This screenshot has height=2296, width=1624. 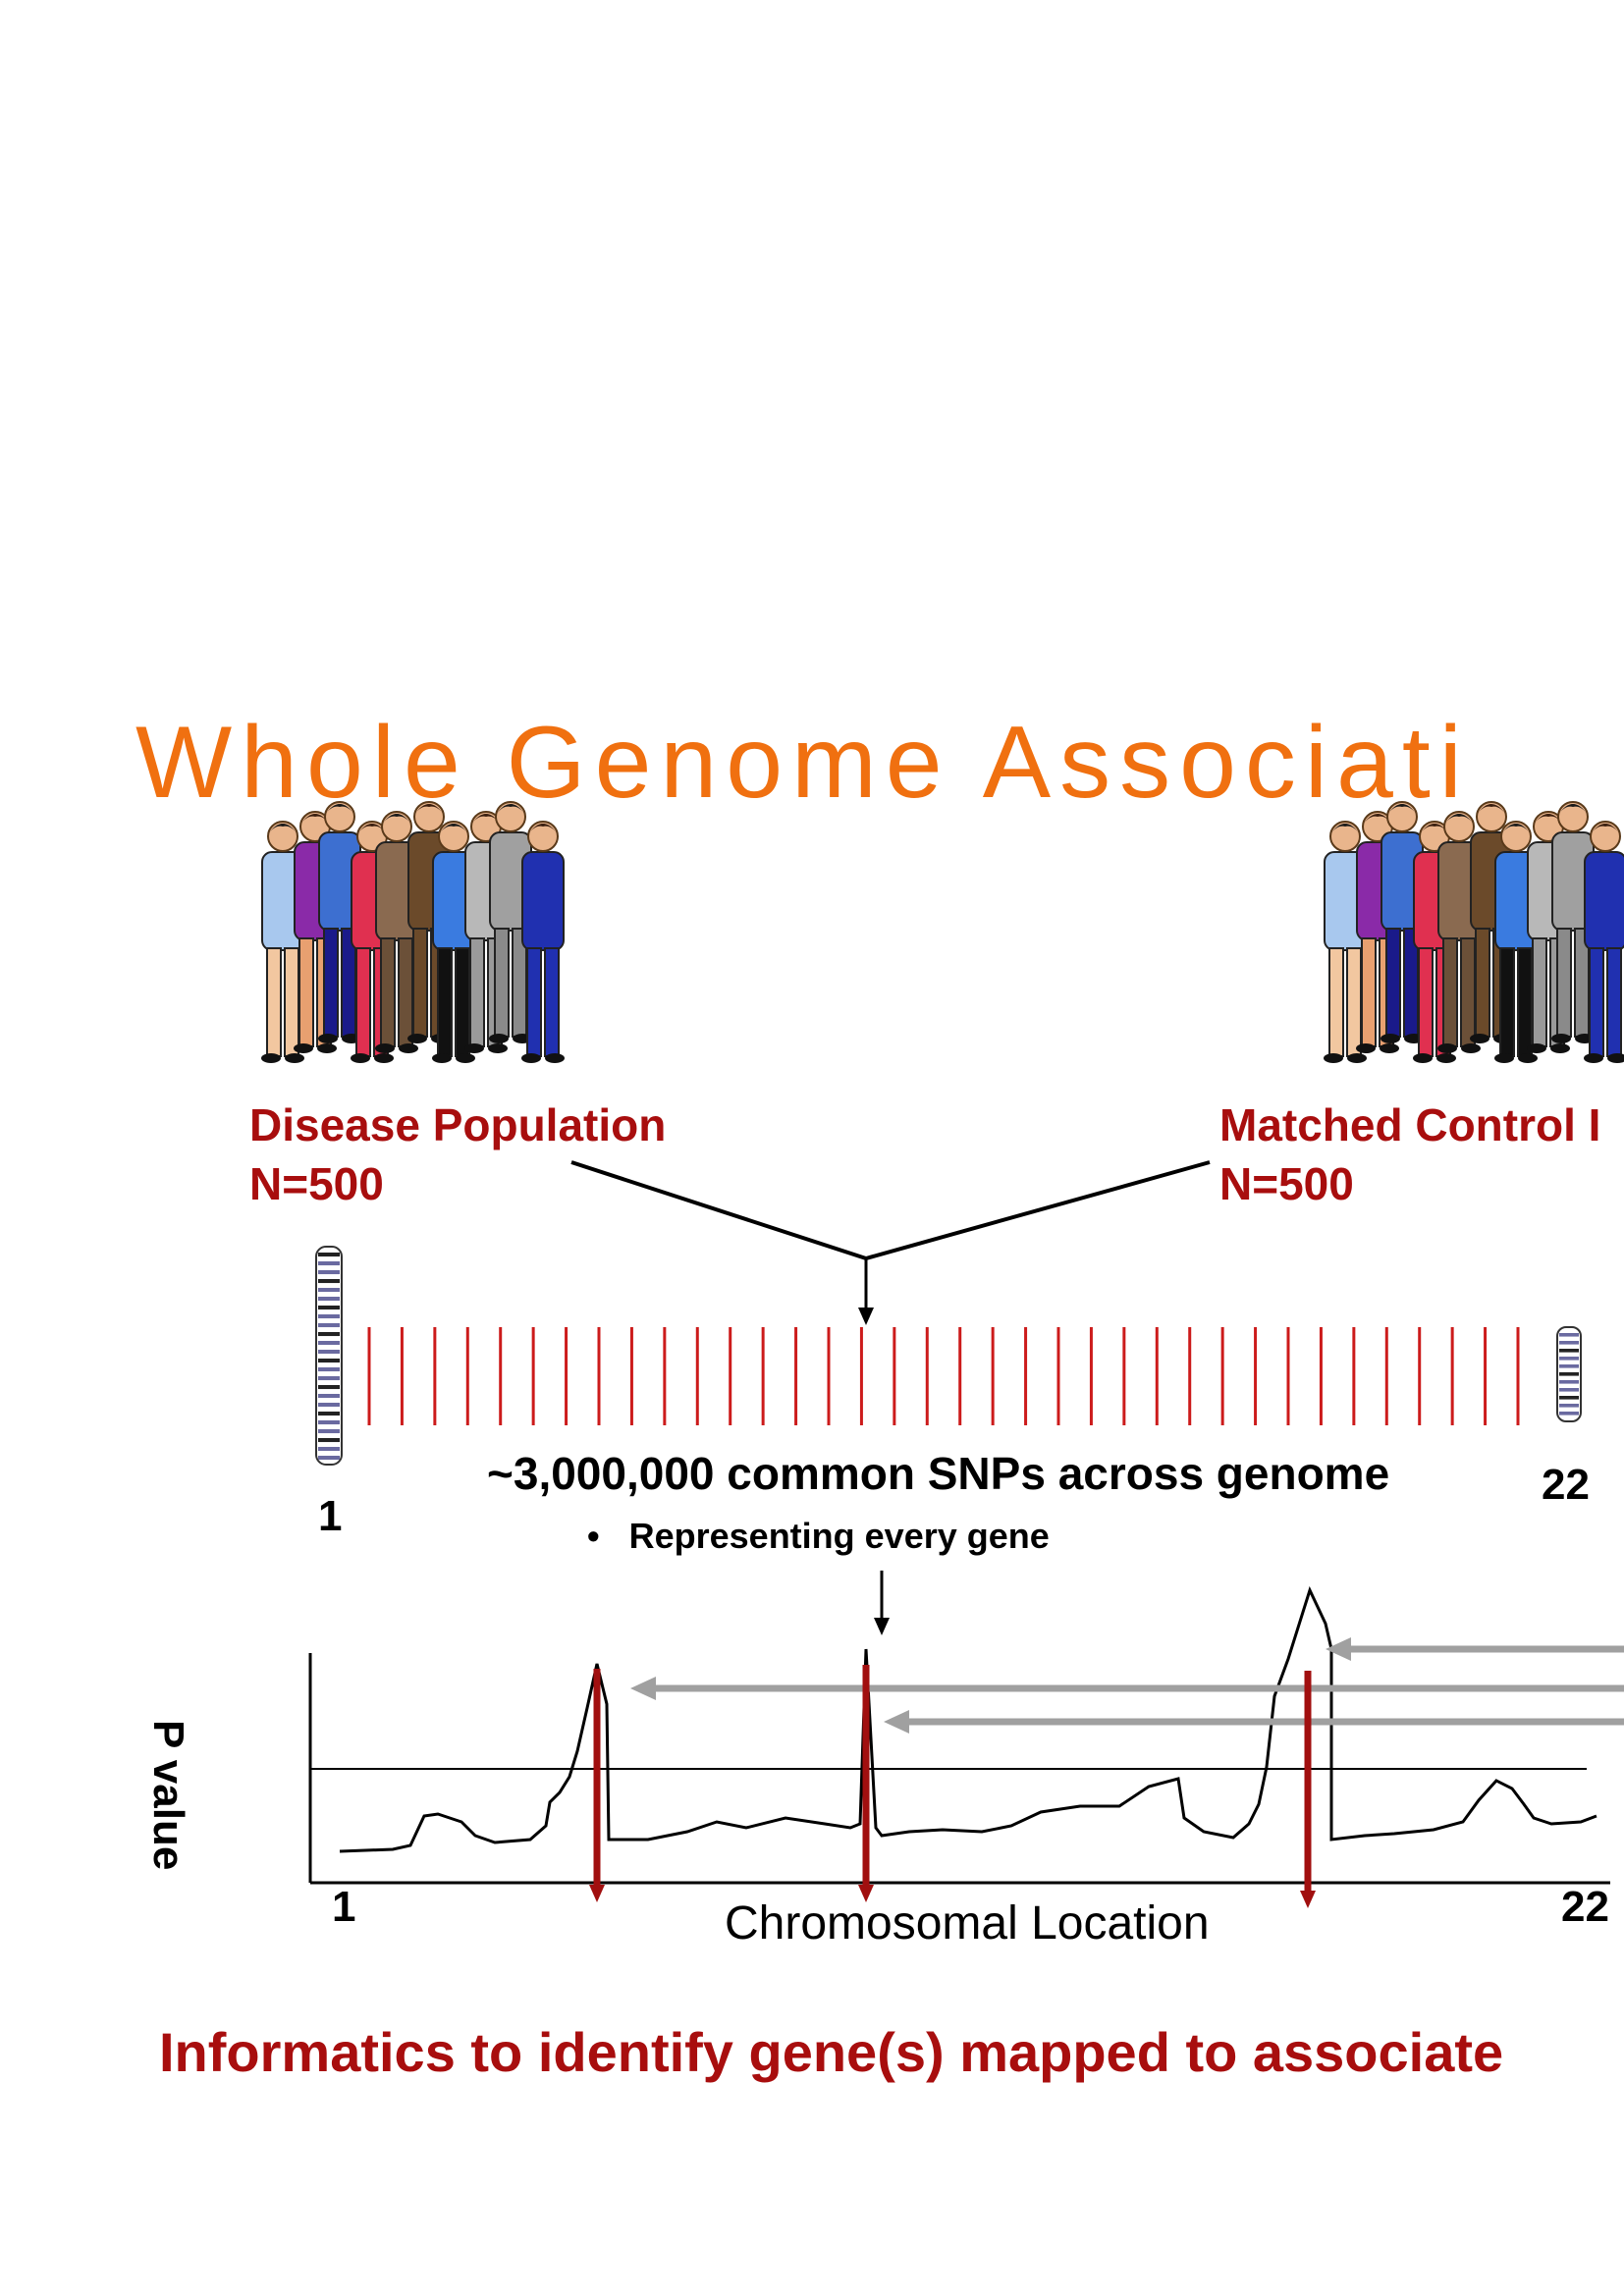 I want to click on disease-population-crowd-icon, so click(x=413, y=932).